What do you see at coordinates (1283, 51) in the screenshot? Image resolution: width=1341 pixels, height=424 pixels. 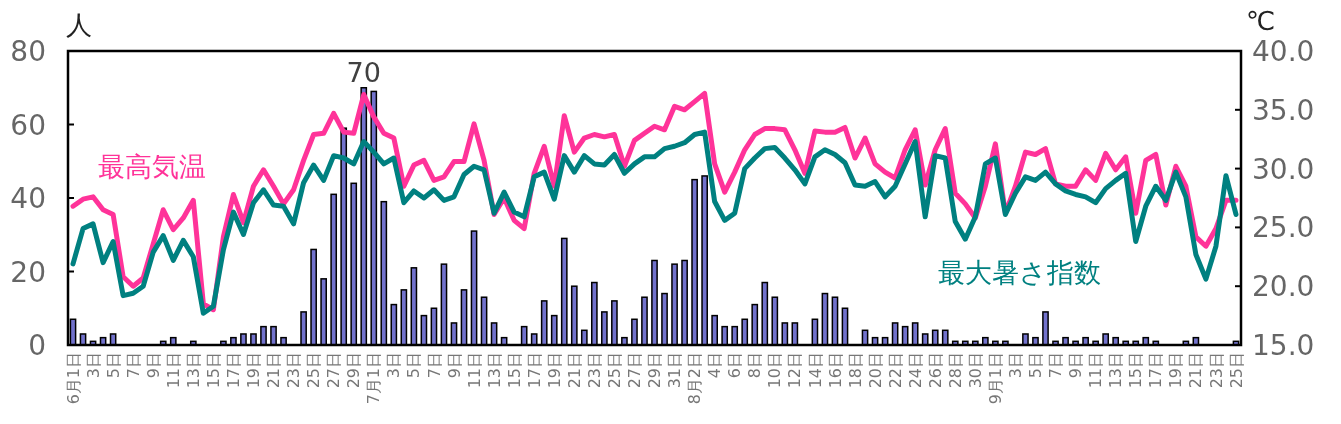 I see `y2-tick-label: 40.0` at bounding box center [1283, 51].